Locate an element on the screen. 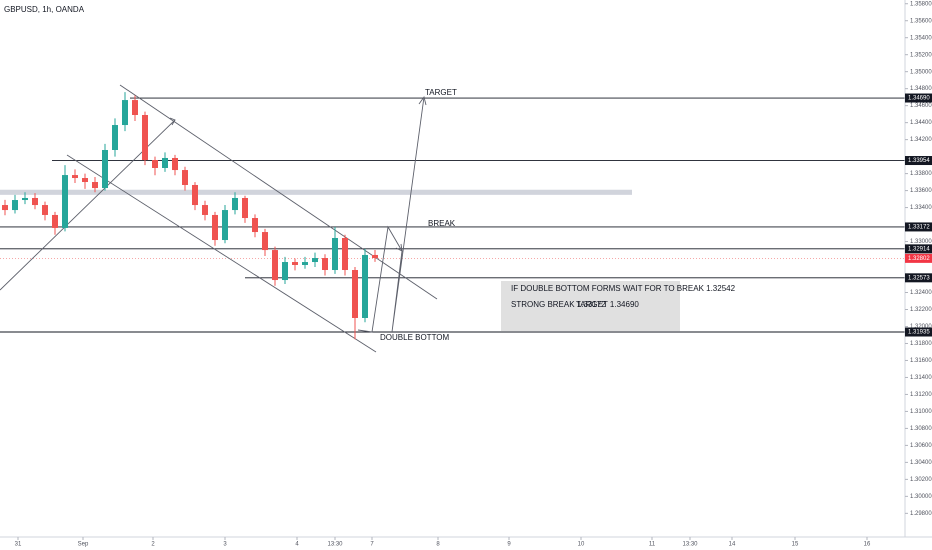 The image size is (932, 550). level-tag-label: 1.33172 is located at coordinates (919, 228).